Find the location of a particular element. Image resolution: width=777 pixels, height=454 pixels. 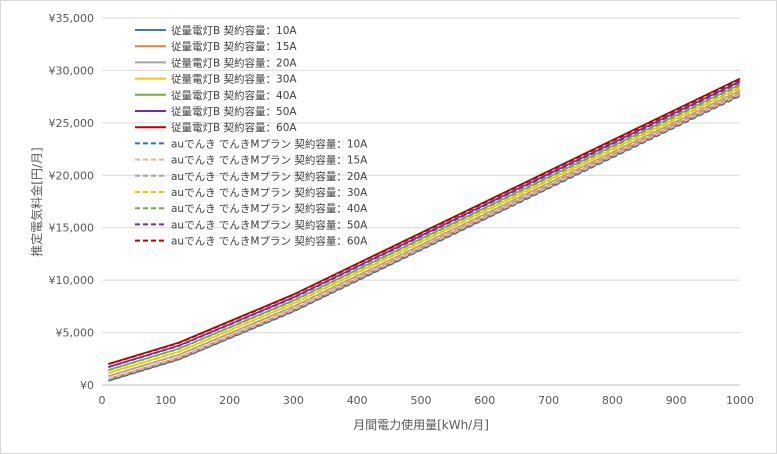

x-tick-label: 300 is located at coordinates (293, 400).